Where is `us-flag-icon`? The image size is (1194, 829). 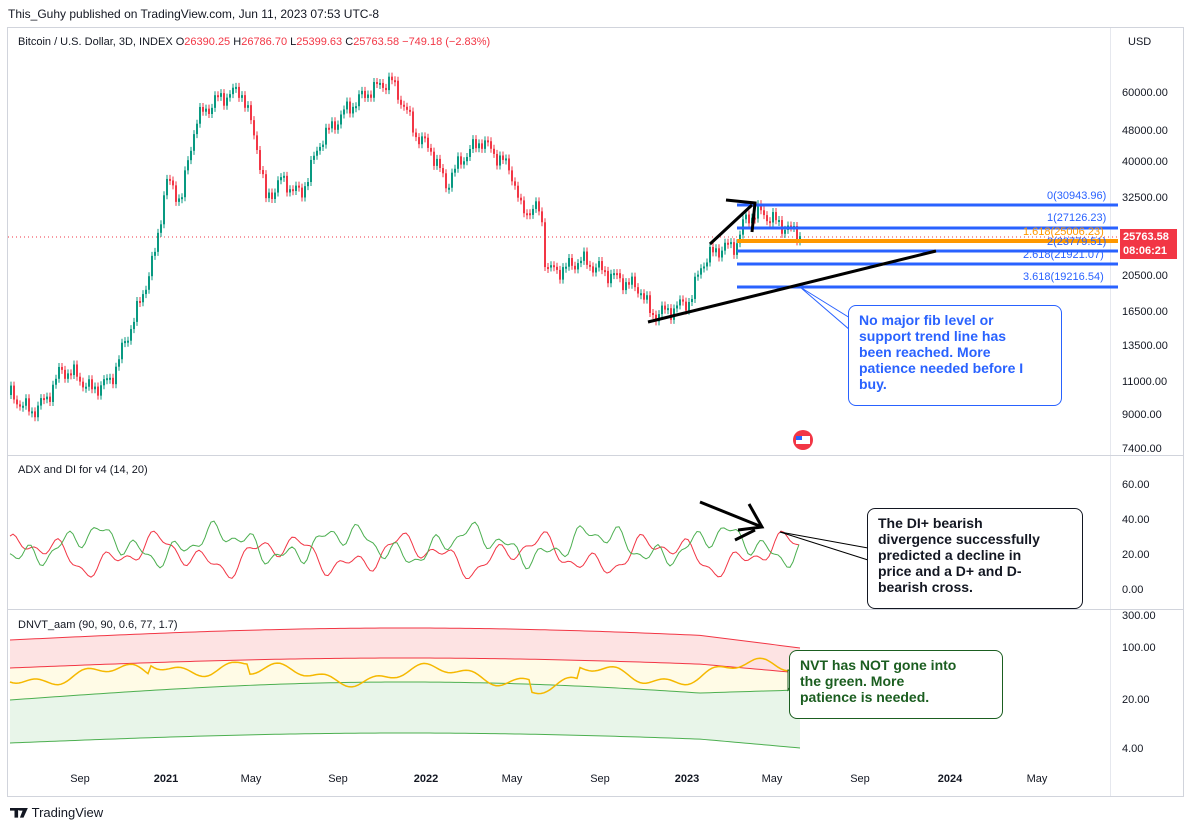 us-flag-icon is located at coordinates (803, 440).